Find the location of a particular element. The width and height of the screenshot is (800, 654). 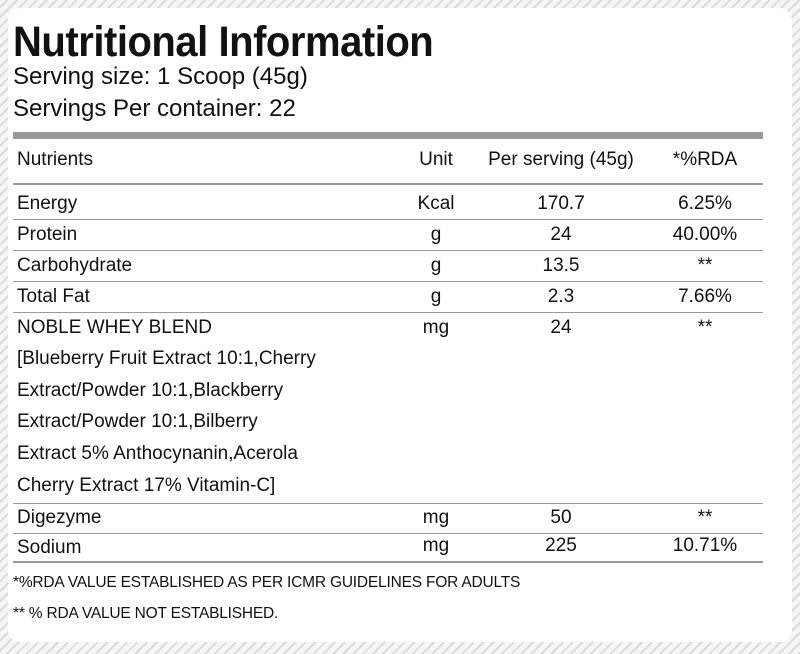

table-divider is located at coordinates (388, 184).